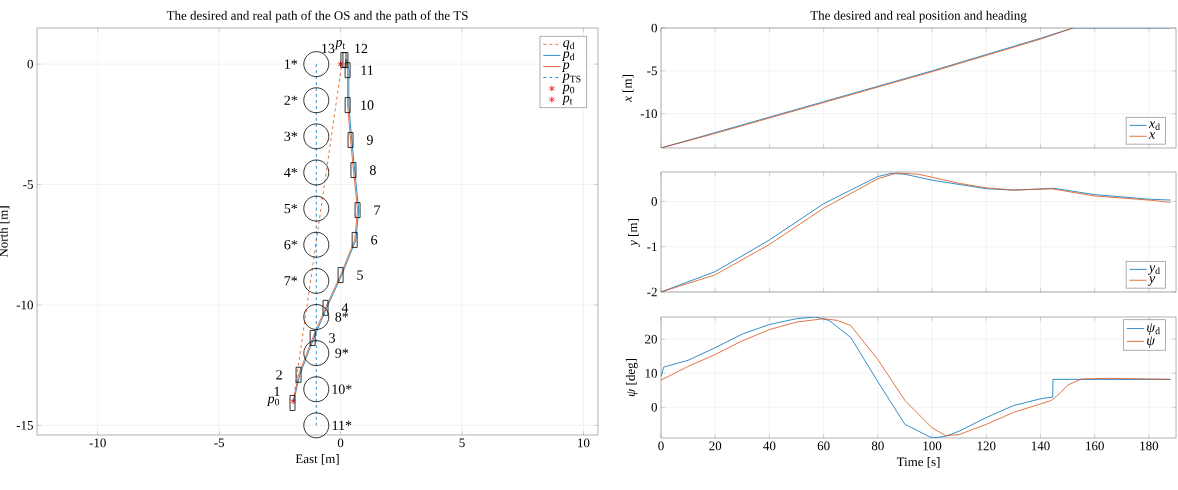 This screenshot has width=1178, height=490. Describe the element at coordinates (634, 233) in the screenshot. I see `y-axis-title: y [m]` at that location.